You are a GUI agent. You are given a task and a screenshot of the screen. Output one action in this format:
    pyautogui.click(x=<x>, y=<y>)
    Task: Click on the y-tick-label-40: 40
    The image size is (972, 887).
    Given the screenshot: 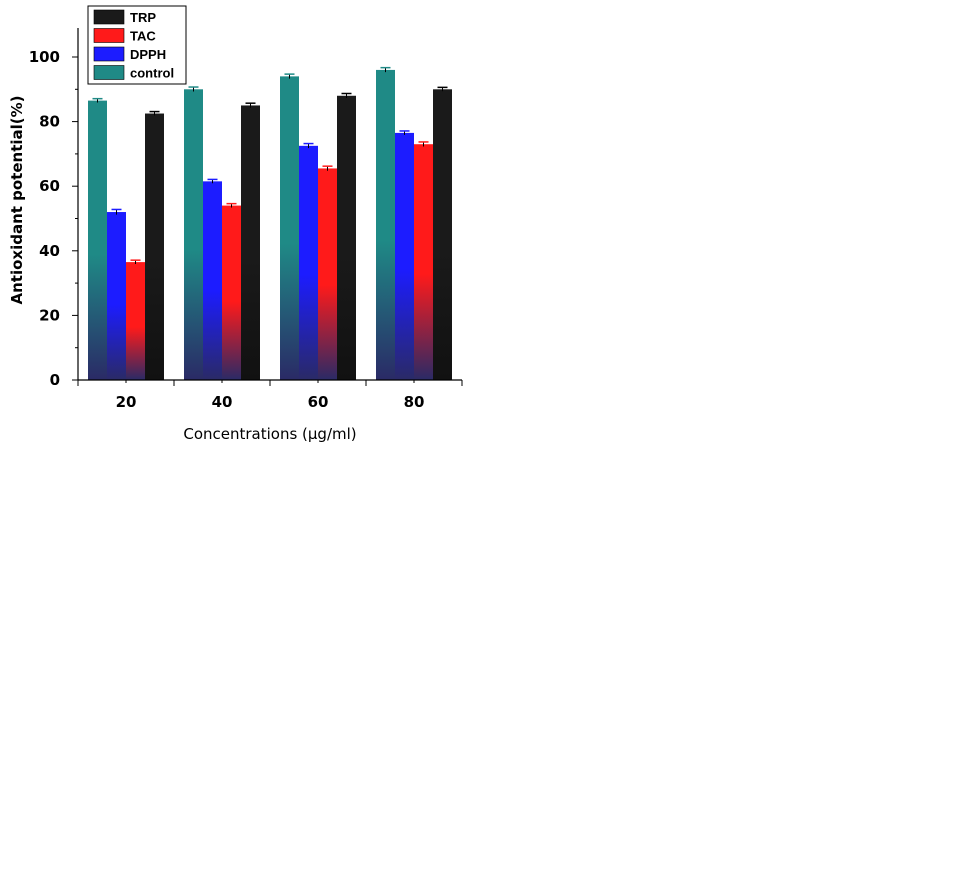 What is the action you would take?
    pyautogui.click(x=49, y=251)
    